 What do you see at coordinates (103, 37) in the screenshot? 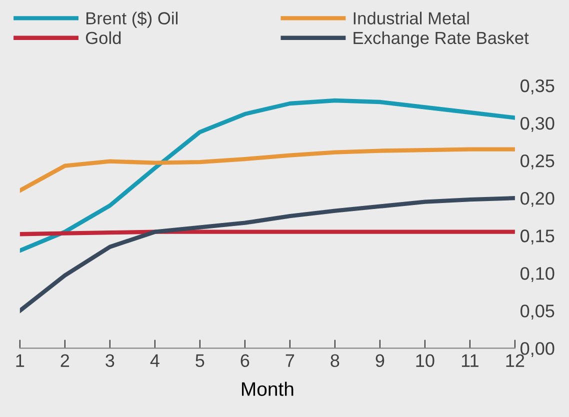
I see `legend-label: Gold` at bounding box center [103, 37].